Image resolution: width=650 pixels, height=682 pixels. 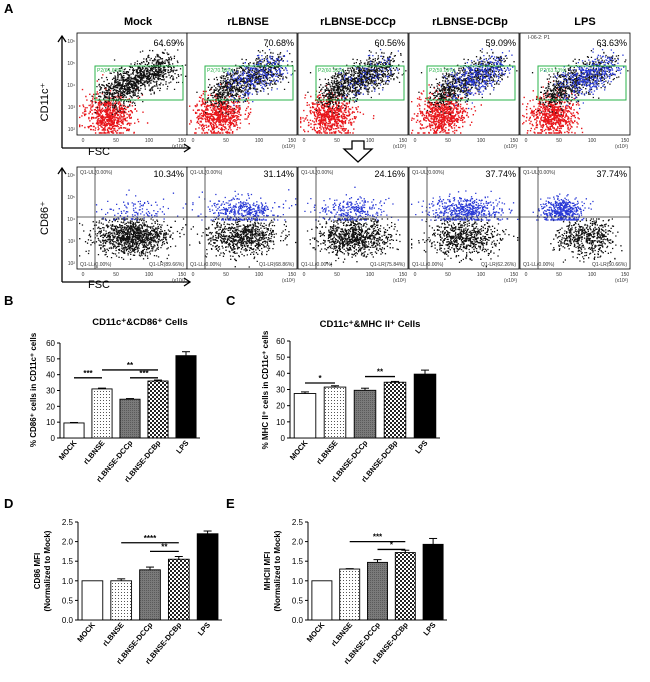 I want to click on flow-plot-row1-0: P2(64.69%) 64.69% 0 50 100 150(x10³), so click(x=132, y=91).